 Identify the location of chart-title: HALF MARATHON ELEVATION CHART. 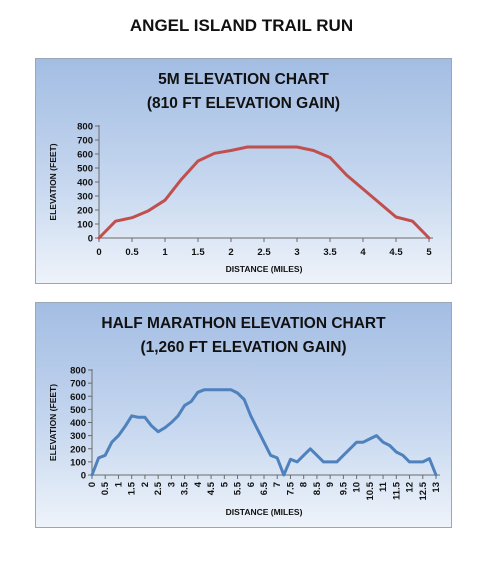
(243, 323).